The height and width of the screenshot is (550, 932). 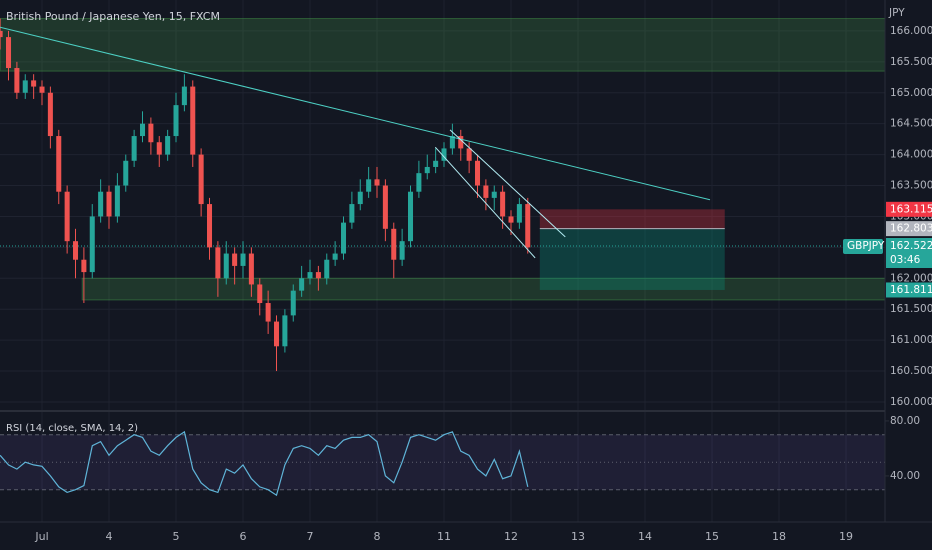 I want to click on stop-zone, so click(x=632, y=219).